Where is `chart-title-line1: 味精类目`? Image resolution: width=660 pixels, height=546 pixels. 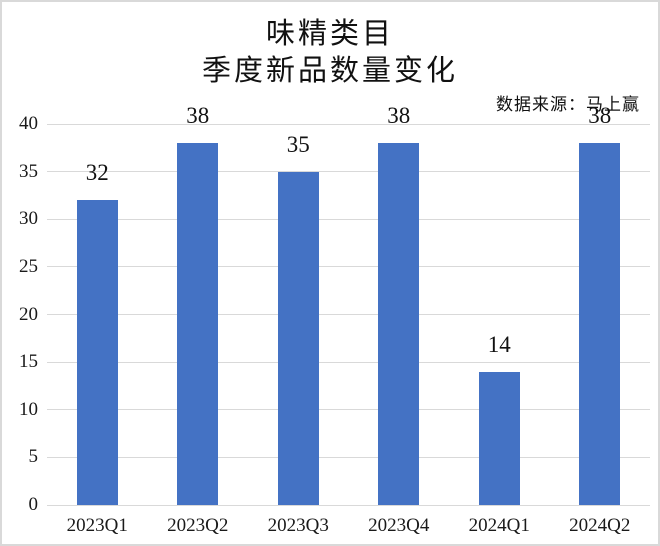 chart-title-line1: 味精类目 is located at coordinates (329, 34).